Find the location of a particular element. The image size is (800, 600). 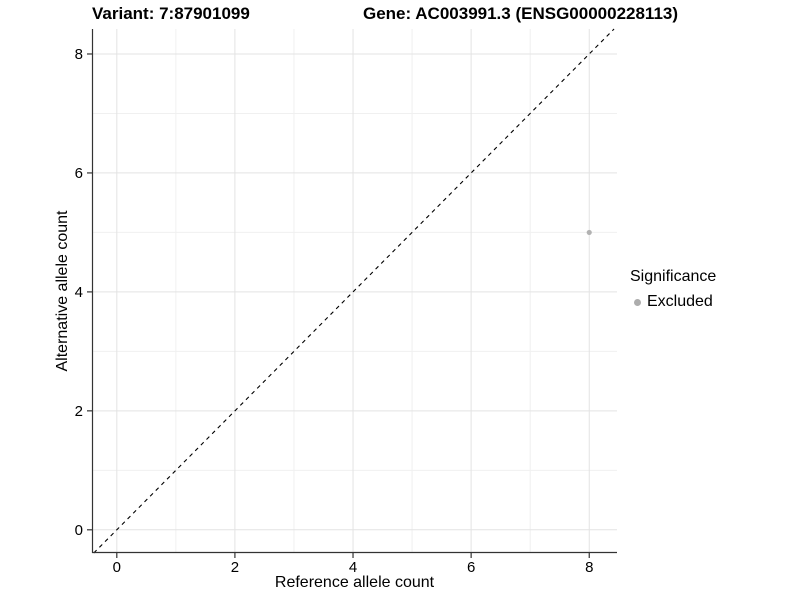

y-axis-title: Alternative allele count is located at coordinates (62, 291).